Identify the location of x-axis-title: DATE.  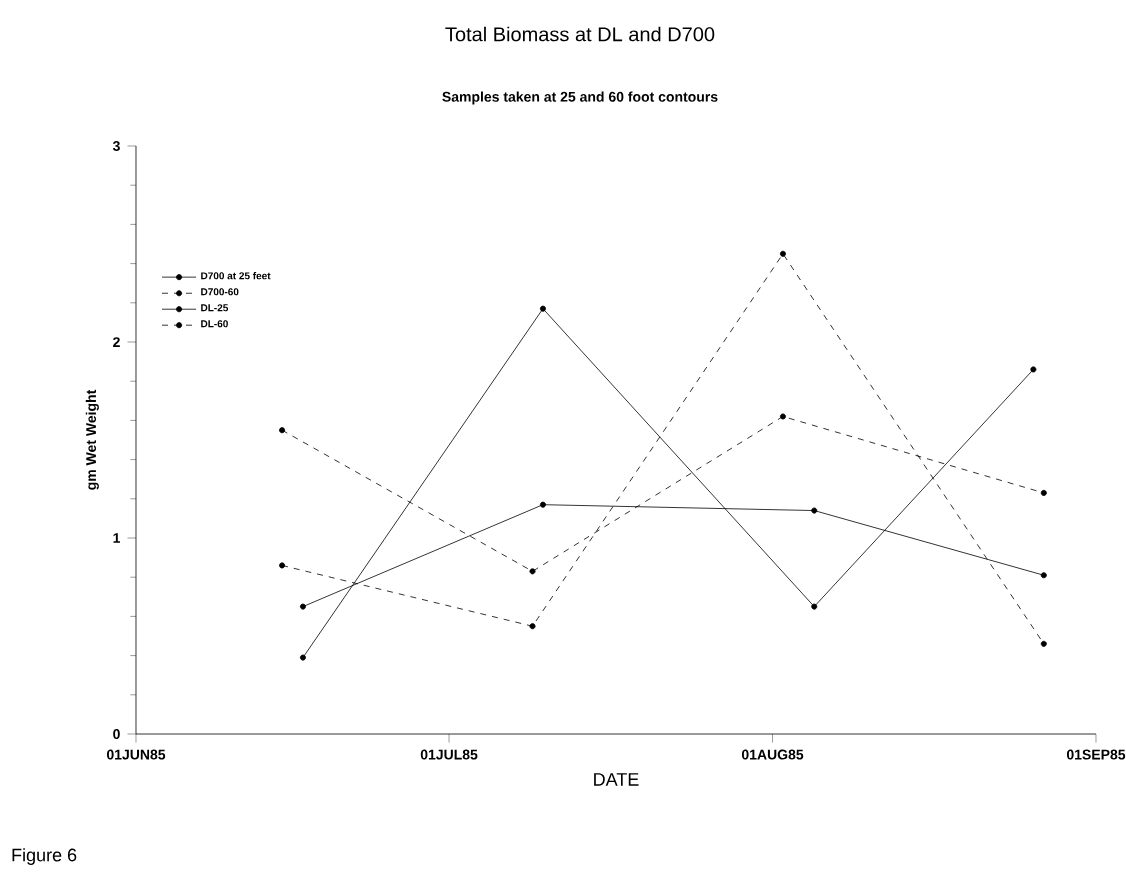
(616, 779).